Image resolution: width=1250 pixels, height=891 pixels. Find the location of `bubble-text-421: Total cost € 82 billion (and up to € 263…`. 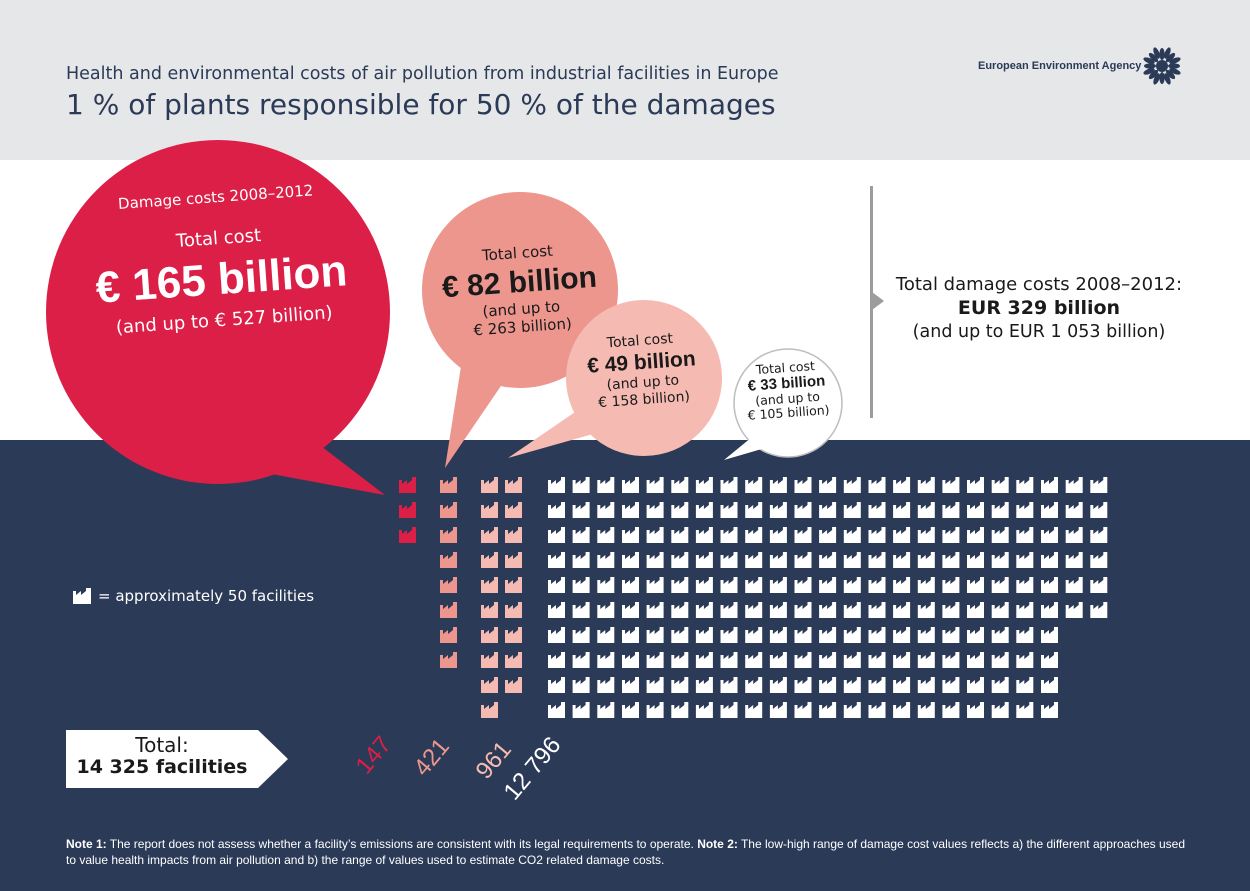

bubble-text-421: Total cost € 82 billion (and up to € 263… is located at coordinates (520, 290).